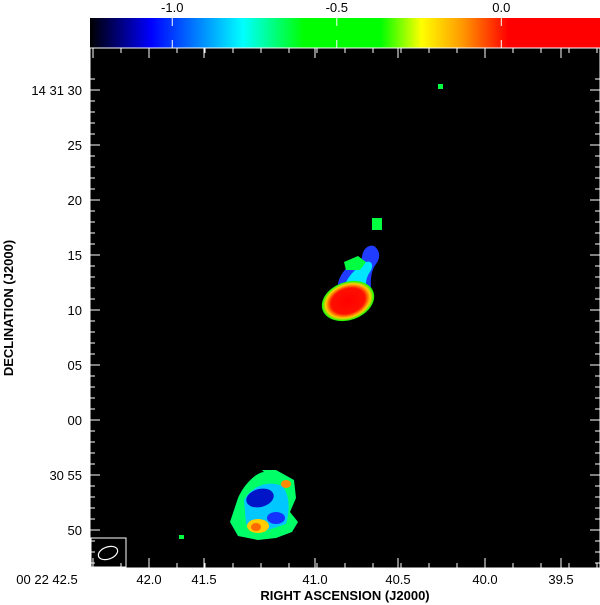 The height and width of the screenshot is (605, 600). What do you see at coordinates (8, 308) in the screenshot?
I see `y-axis-title: DECLINATION (J2000)` at bounding box center [8, 308].